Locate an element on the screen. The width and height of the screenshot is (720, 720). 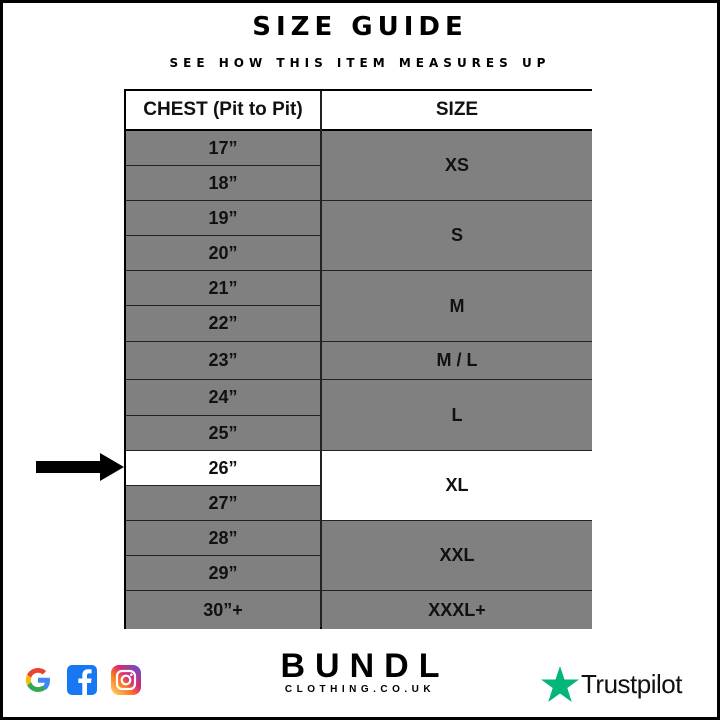
bundl-logo: BUNDL CLOTHING.CO.UK is located at coordinates (360, 671).